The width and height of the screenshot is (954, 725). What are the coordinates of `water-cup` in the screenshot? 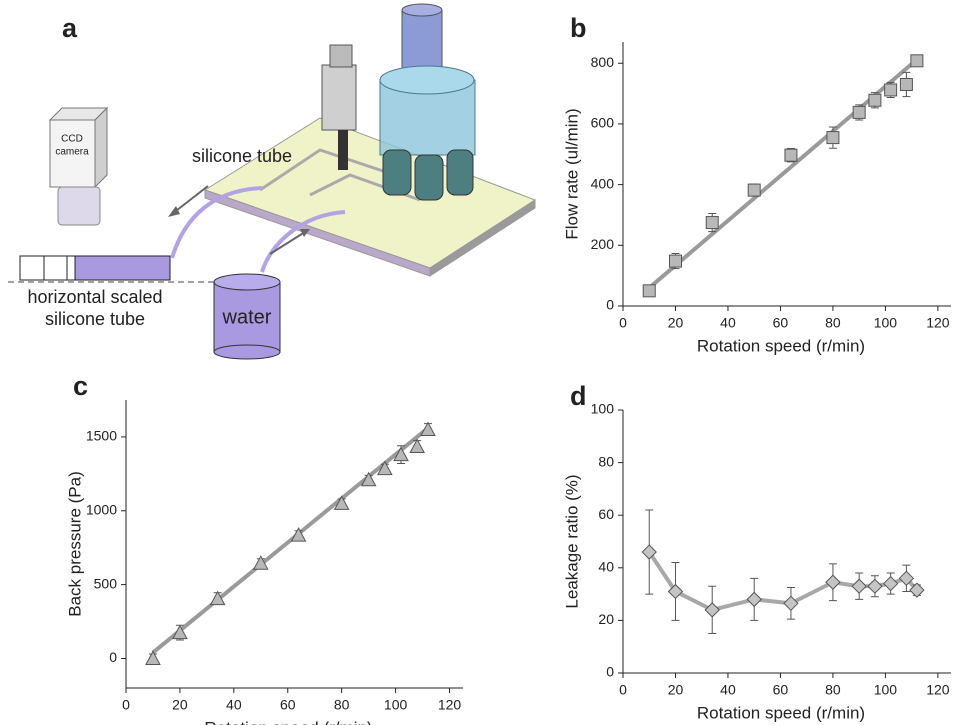 It's located at (247, 317).